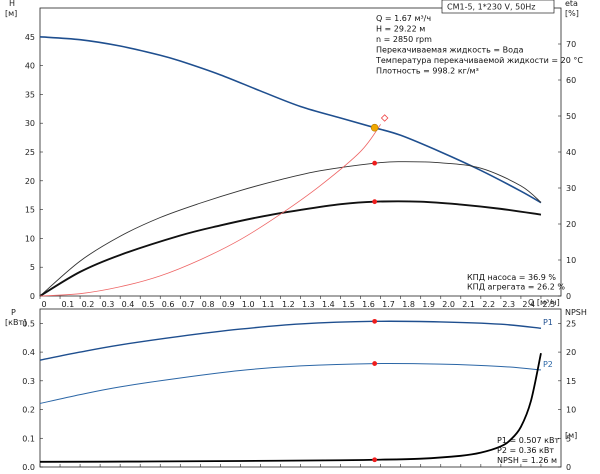 The height and width of the screenshot is (474, 600). What do you see at coordinates (30, 123) in the screenshot?
I see `y-tick-label-left: 30` at bounding box center [30, 123].